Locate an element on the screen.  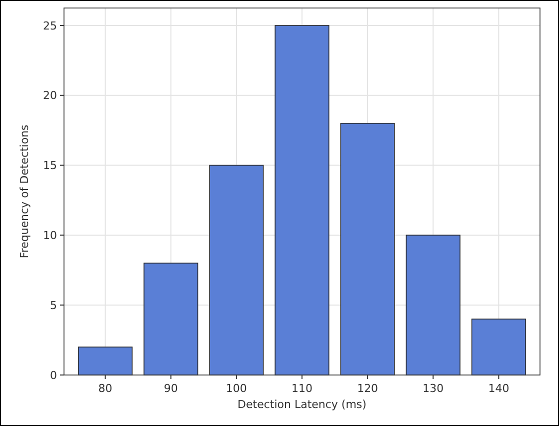
x-tick-label: 100 is located at coordinates (236, 388).